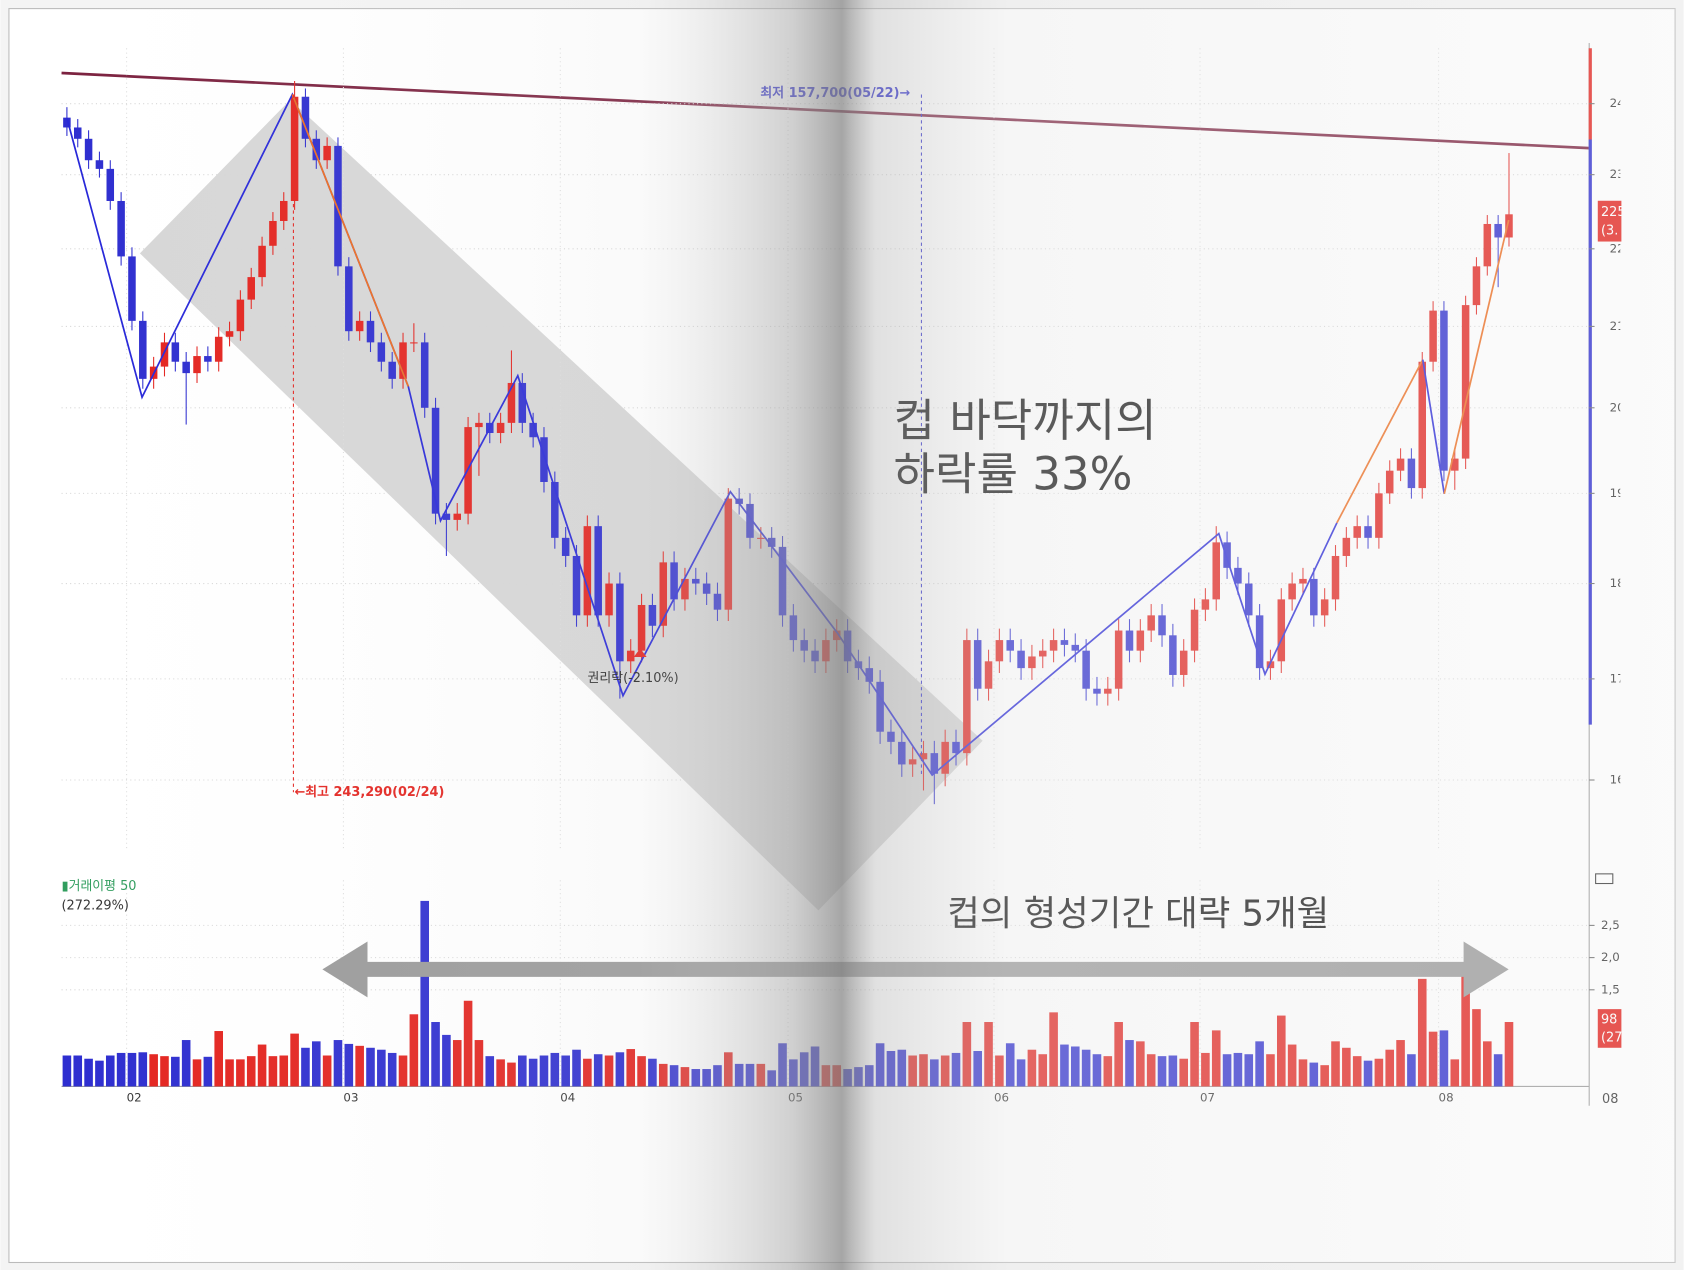 This screenshot has width=1684, height=1270. Describe the element at coordinates (1609, 230) in the screenshot. I see `price-tag-sub: (3.` at that location.